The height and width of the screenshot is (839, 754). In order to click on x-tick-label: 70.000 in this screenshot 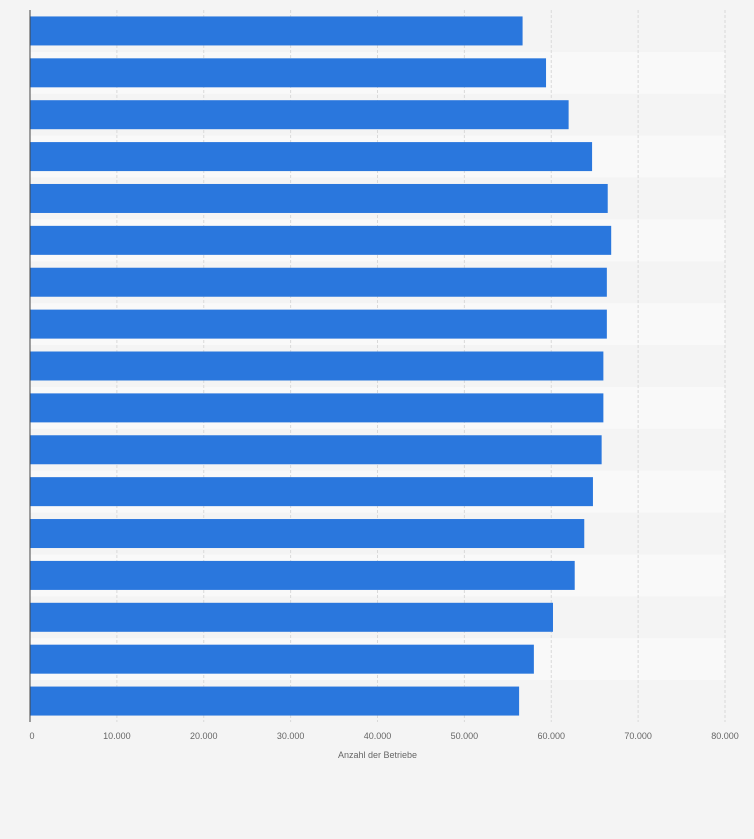, I will do `click(638, 736)`.